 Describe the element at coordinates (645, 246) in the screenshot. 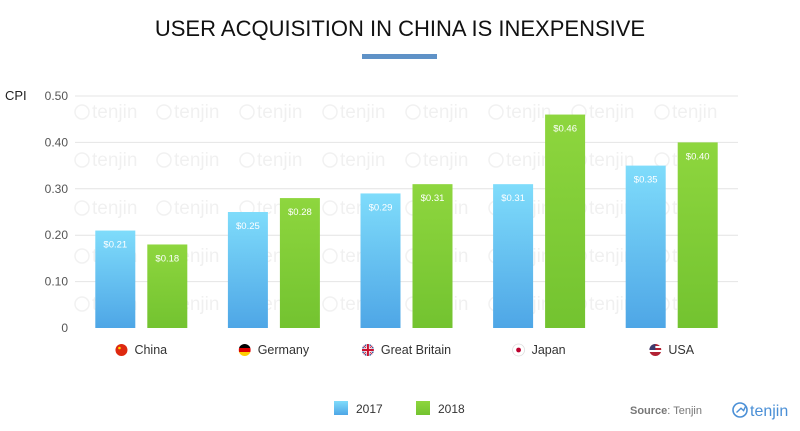

I see `bar-2017-usa` at that location.